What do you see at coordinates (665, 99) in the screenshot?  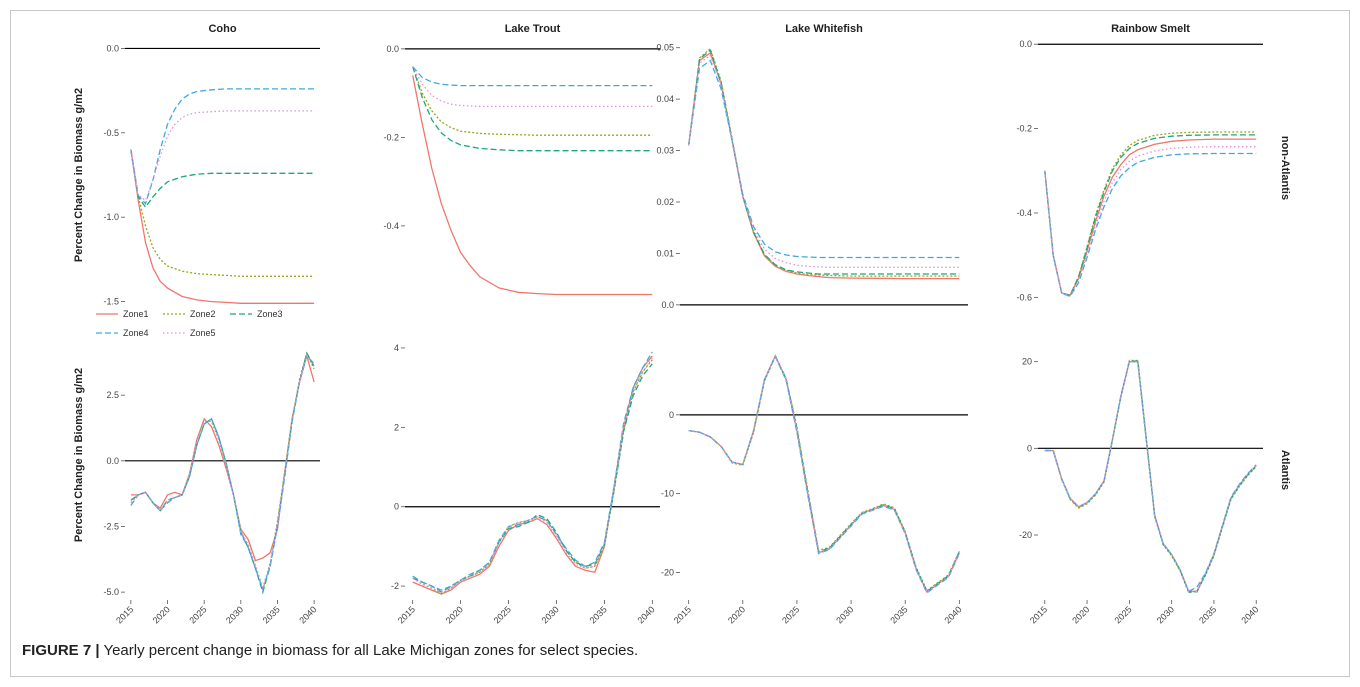 I see `y-tick-label: 0.04` at bounding box center [665, 99].